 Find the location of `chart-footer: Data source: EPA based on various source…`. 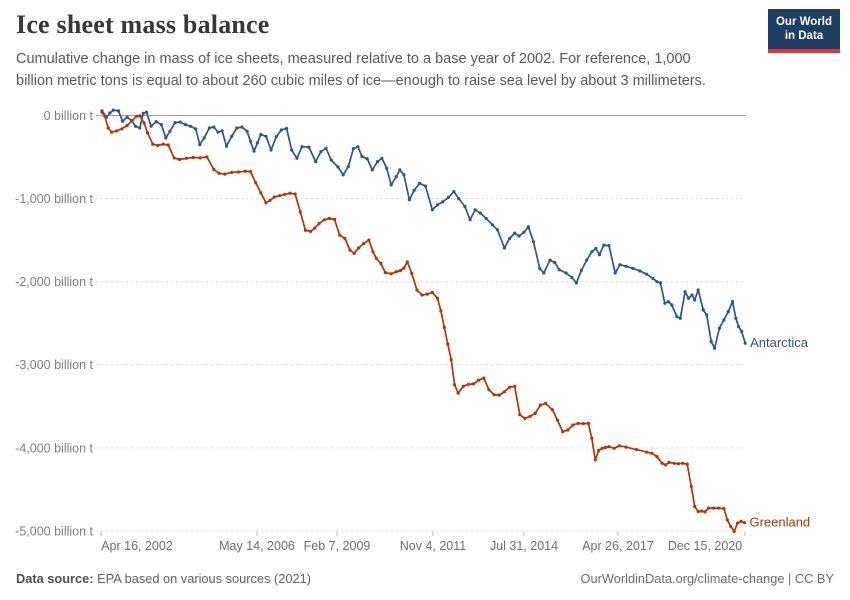

chart-footer: Data source: EPA based on various source… is located at coordinates (425, 578).